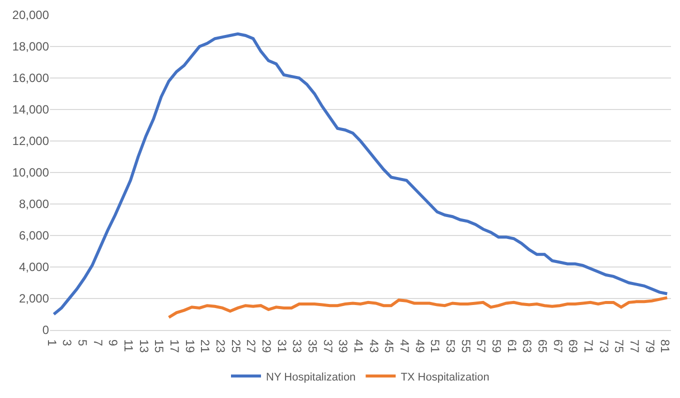 This screenshot has width=680, height=398. Describe the element at coordinates (189, 346) in the screenshot. I see `x-tick-label: 19` at that location.